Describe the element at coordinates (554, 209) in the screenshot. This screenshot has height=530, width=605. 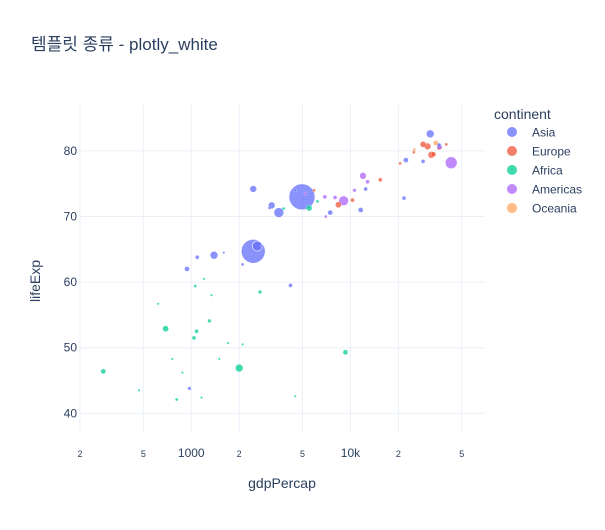
I see `legend-label: Oceania` at that location.